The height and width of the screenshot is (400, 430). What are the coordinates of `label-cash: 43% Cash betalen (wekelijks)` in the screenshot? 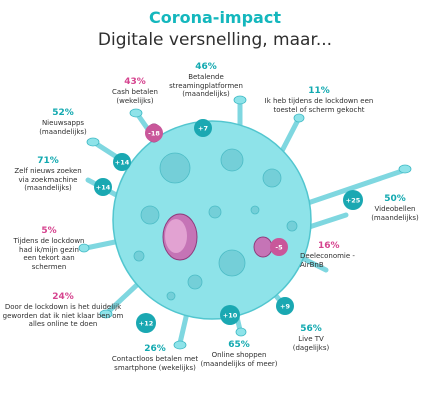 It's located at (135, 91).